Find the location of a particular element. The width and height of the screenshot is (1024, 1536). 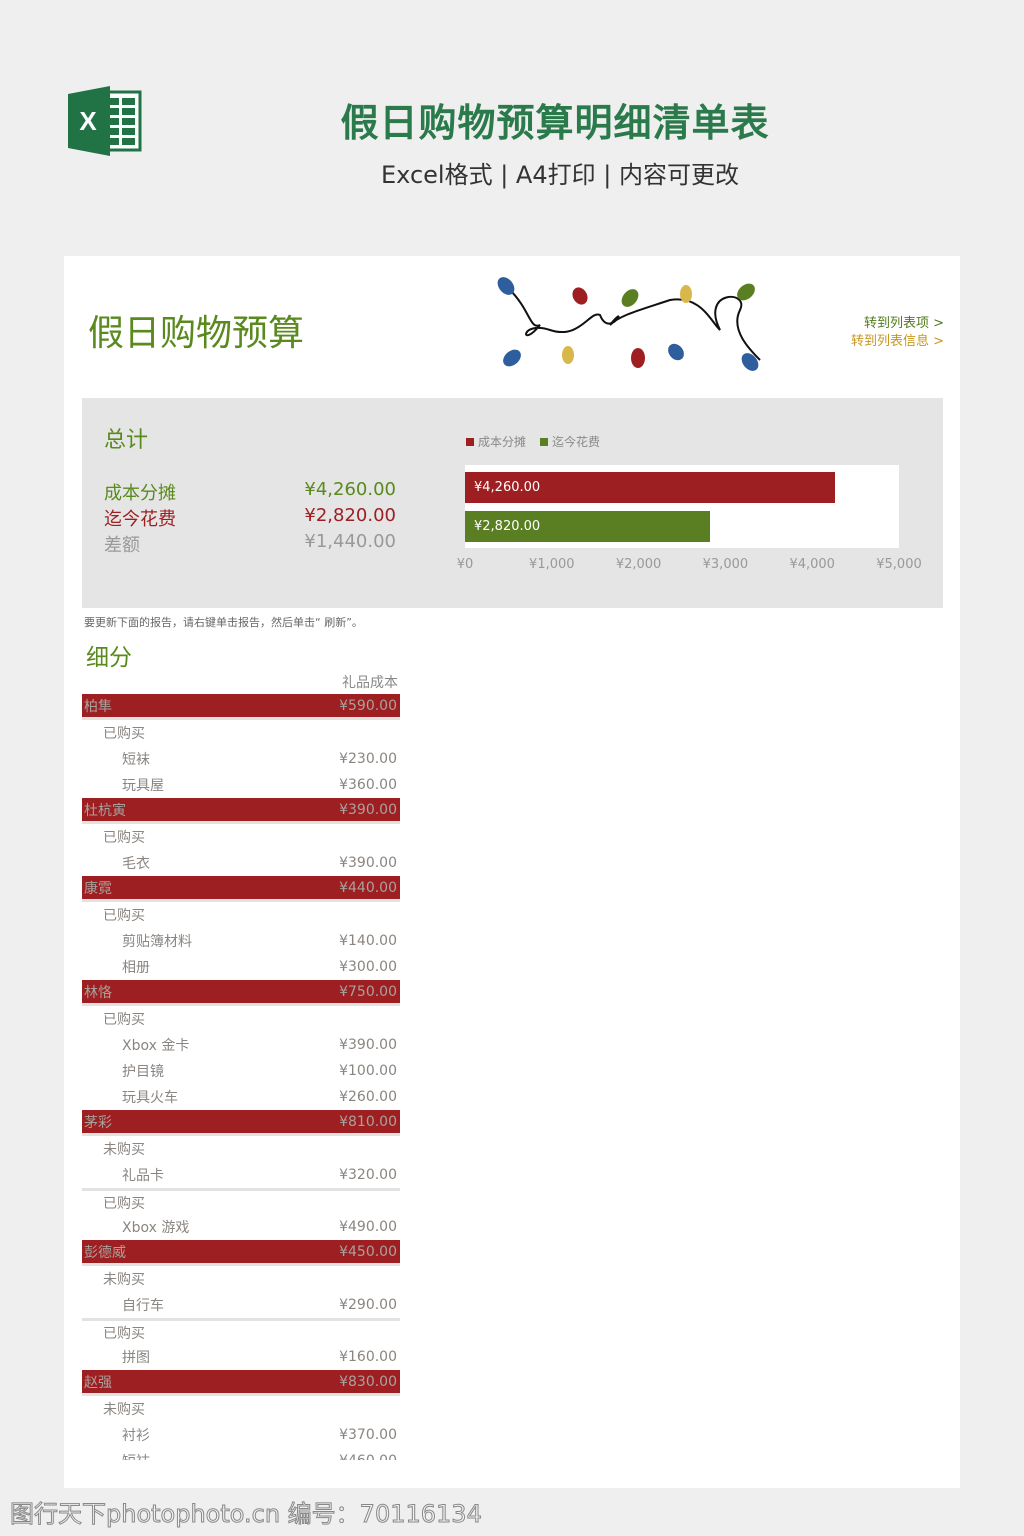

item-row: 相册 ¥300.00 is located at coordinates (241, 967).